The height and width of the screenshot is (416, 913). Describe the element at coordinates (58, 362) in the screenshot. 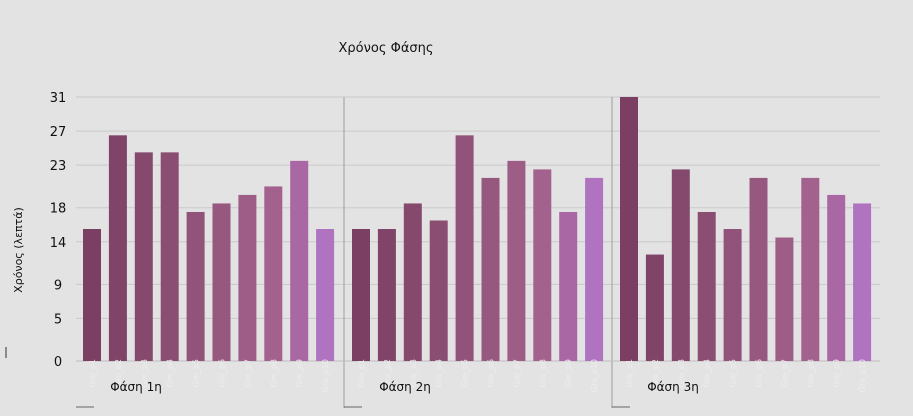

I see `y-tick-label: 0` at that location.